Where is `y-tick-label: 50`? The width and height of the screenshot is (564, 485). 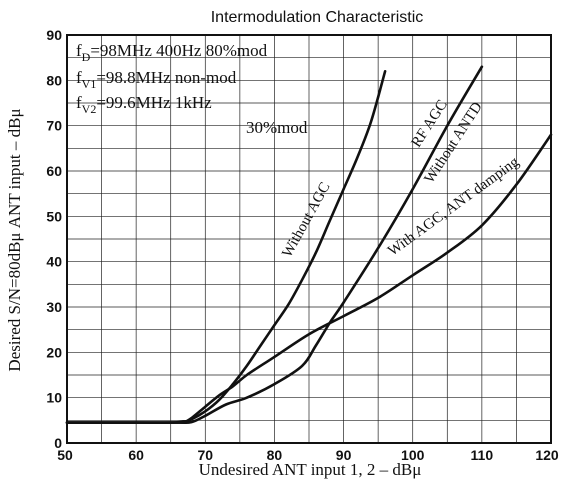 y-tick-label: 50 is located at coordinates (54, 216).